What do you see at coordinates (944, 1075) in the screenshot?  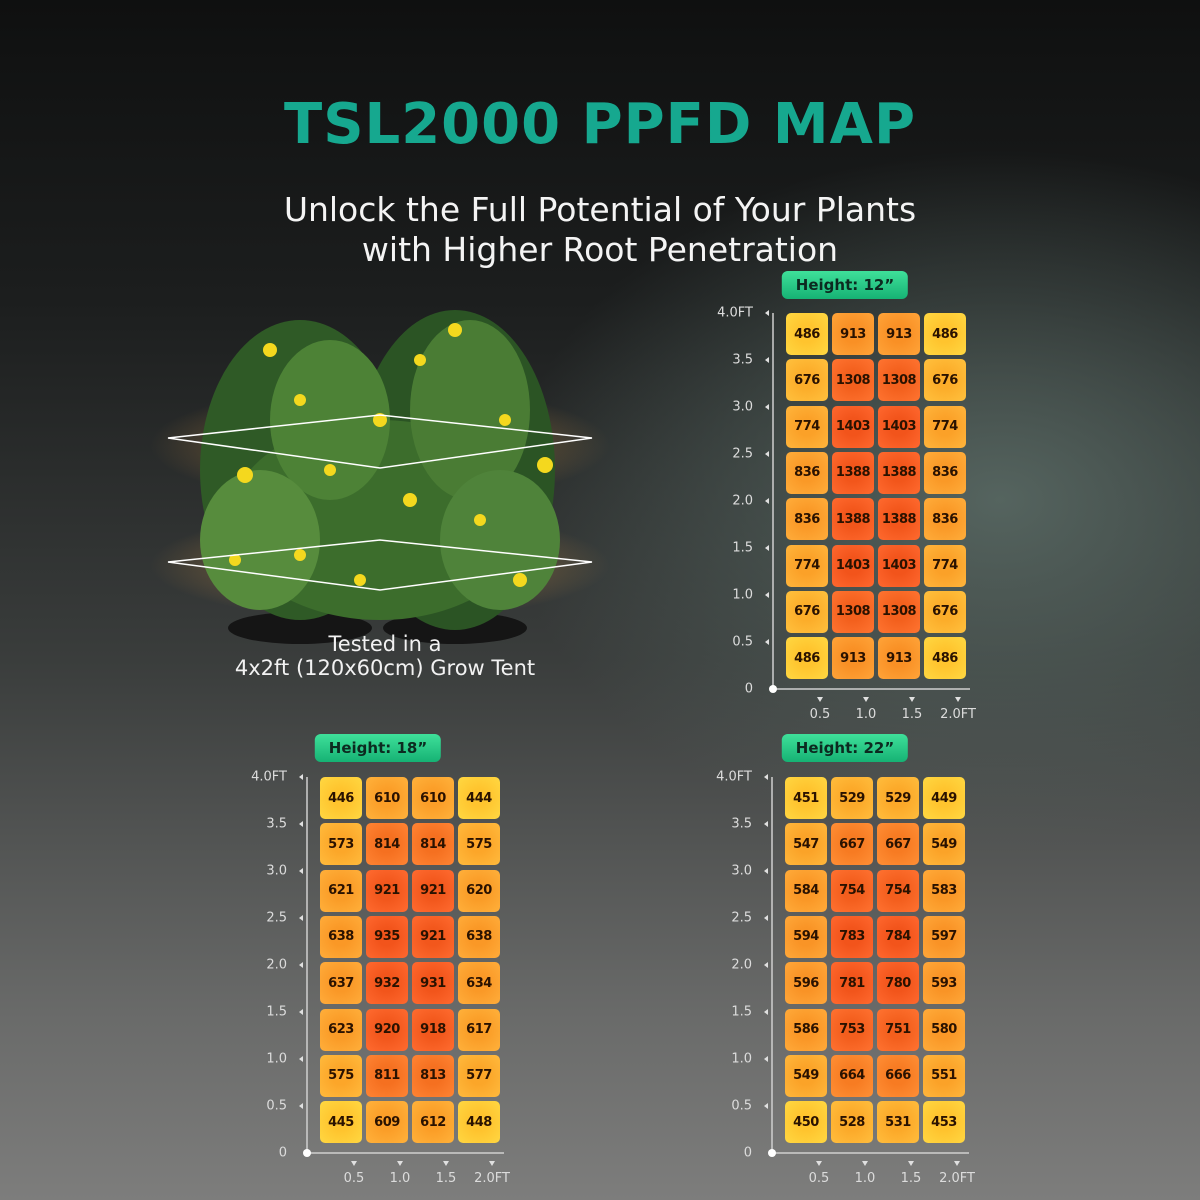 I see `ppfd-cell: 551` at bounding box center [944, 1075].